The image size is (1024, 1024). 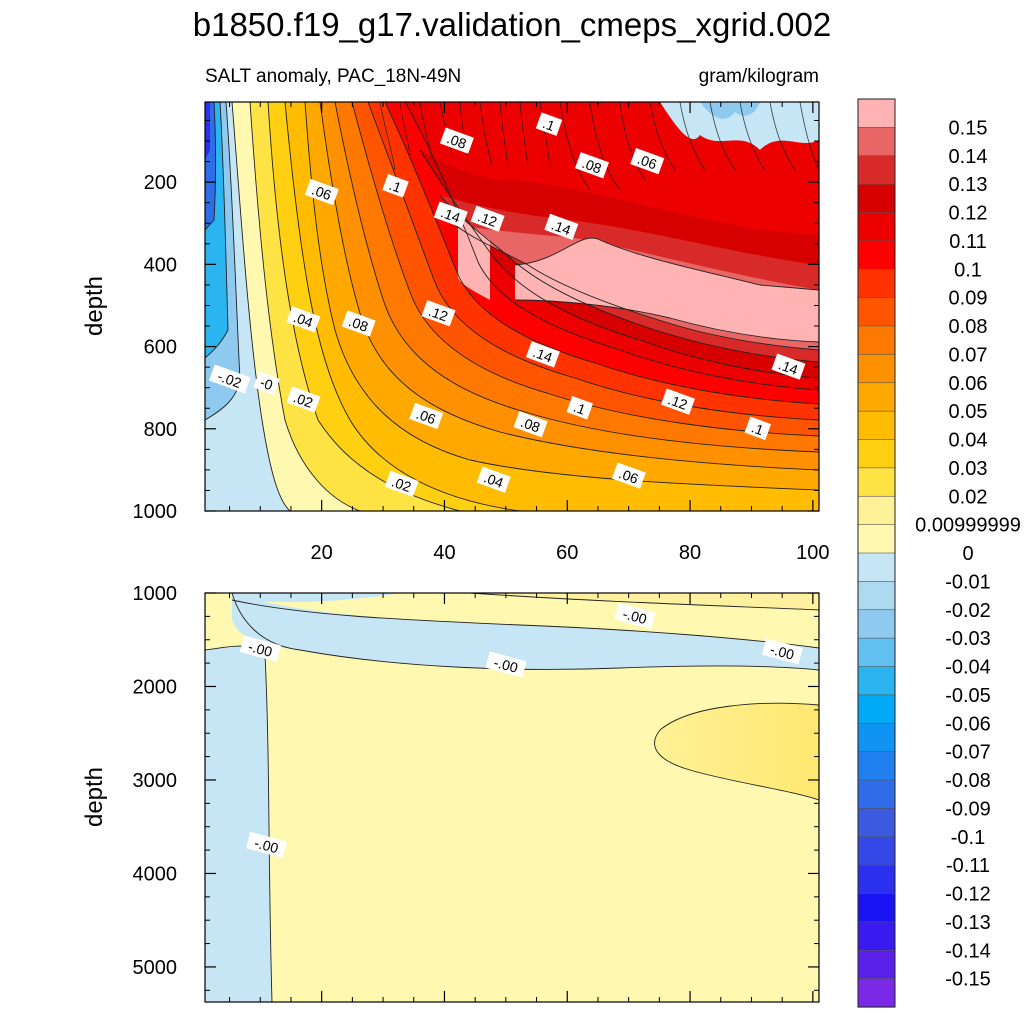 I want to click on colorbar-label: -0.06, so click(x=968, y=724).